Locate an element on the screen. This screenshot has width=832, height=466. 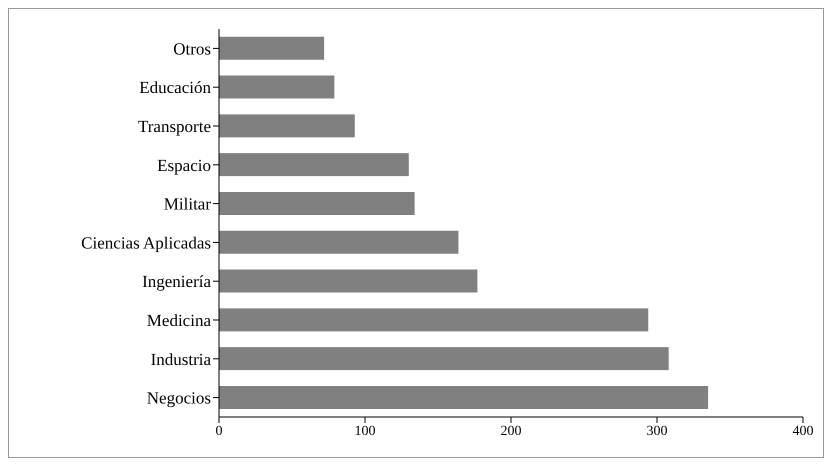
x-tick-label: 0 is located at coordinates (219, 431).